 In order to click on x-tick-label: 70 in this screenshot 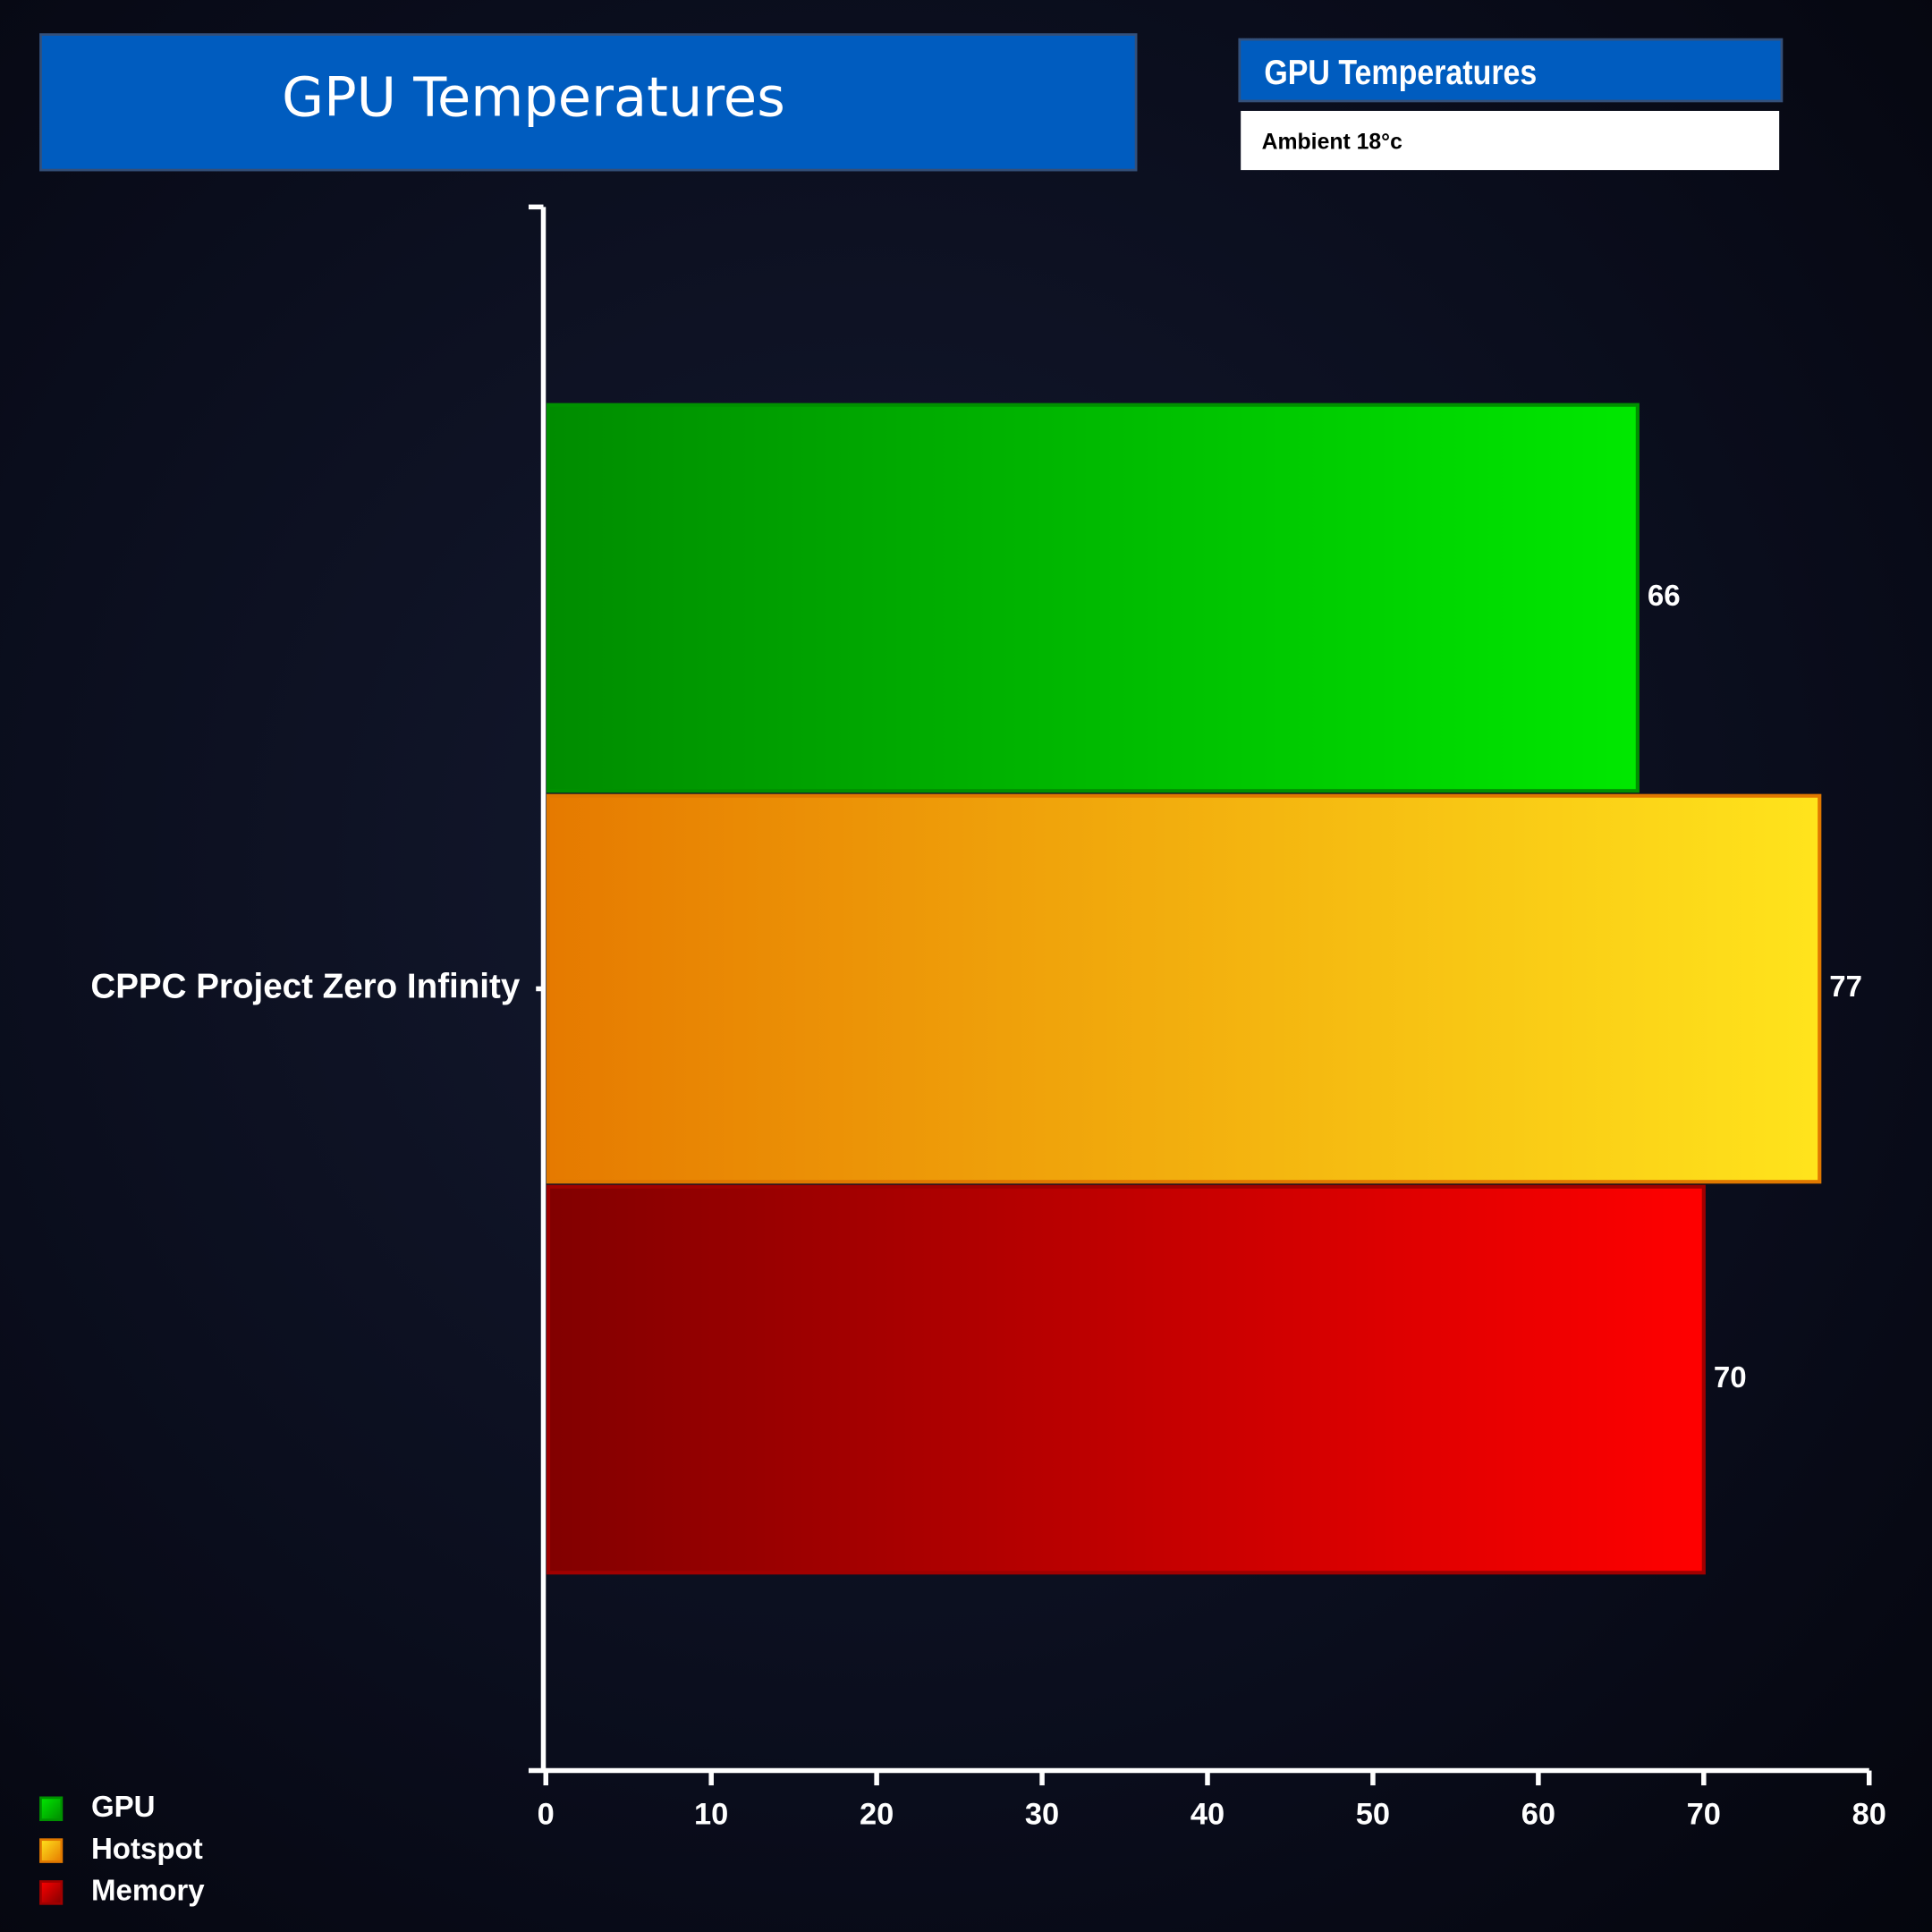, I will do `click(1704, 1815)`.